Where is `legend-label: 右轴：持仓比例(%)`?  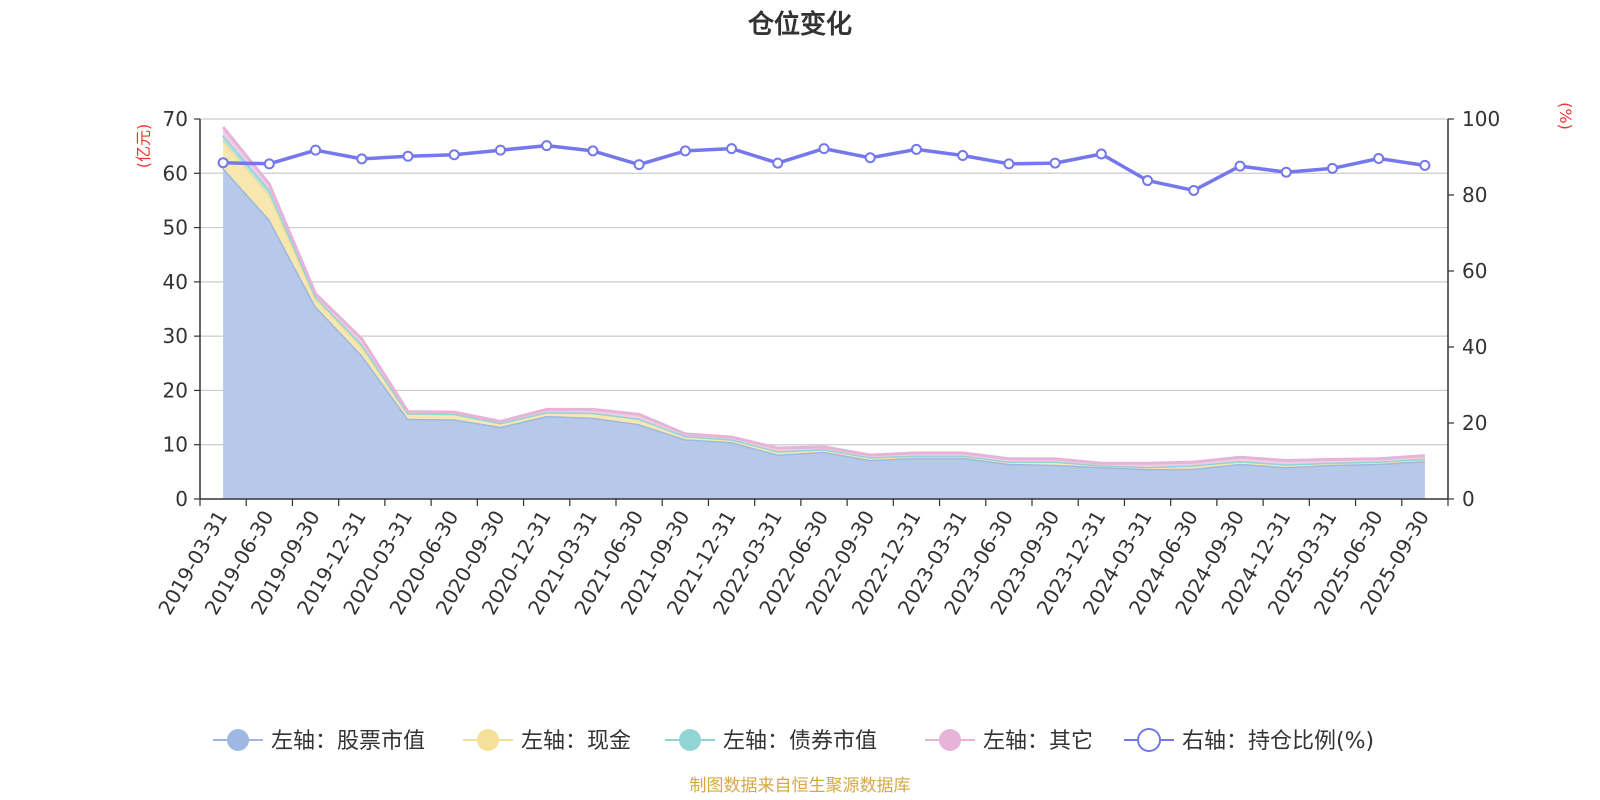 legend-label: 右轴：持仓比例(%) is located at coordinates (1278, 741).